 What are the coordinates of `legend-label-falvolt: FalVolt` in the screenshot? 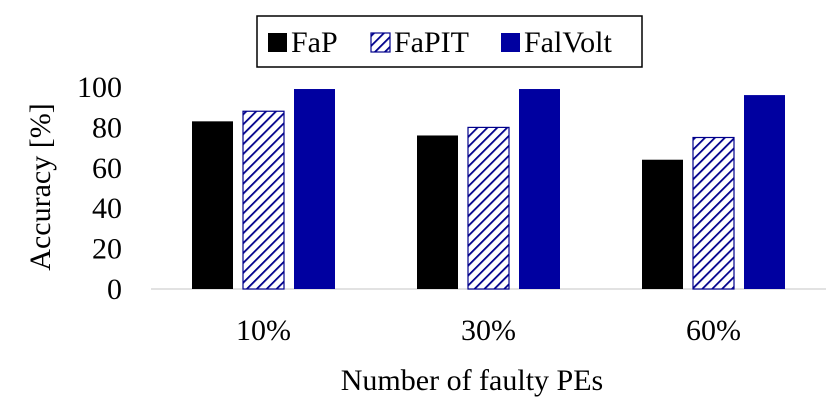 It's located at (568, 42).